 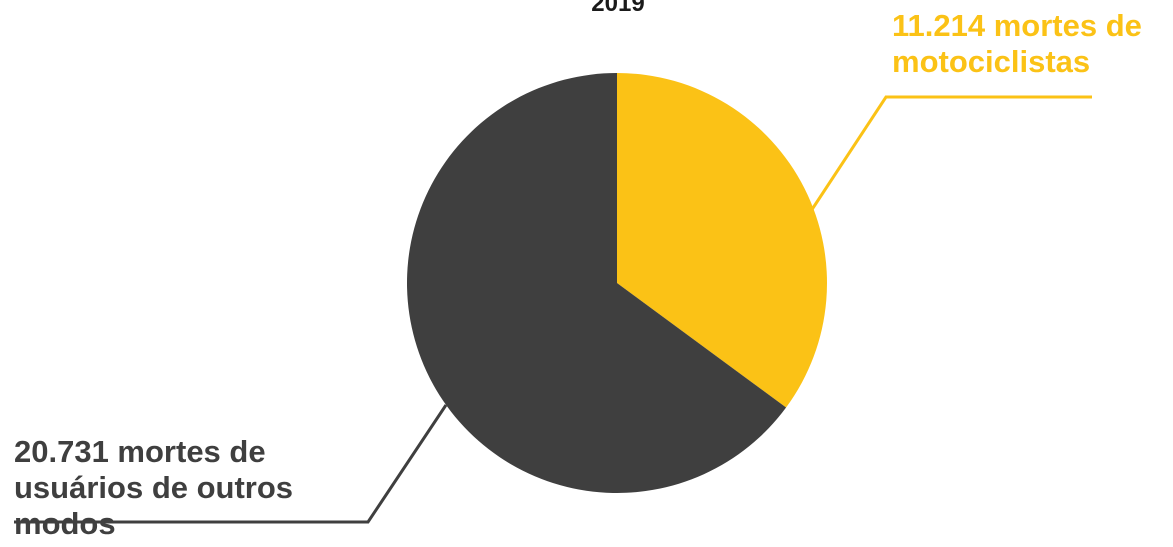 I want to click on leader-line-motociclistas, so click(x=950, y=153).